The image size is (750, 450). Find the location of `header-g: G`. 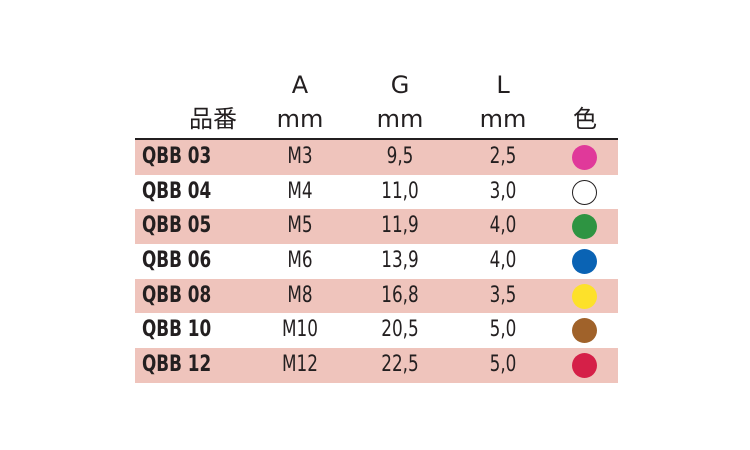

header-g: G is located at coordinates (400, 85).